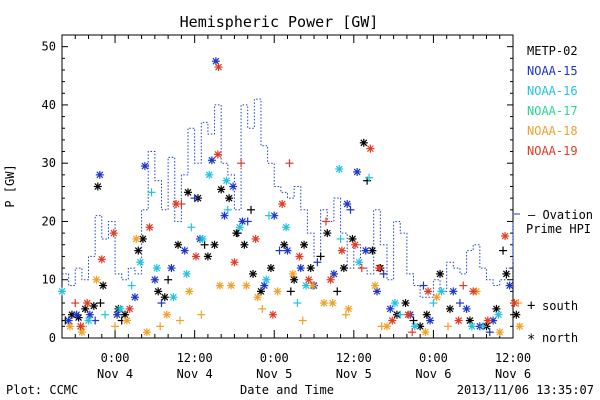  Describe the element at coordinates (49, 47) in the screenshot. I see `y-tick-label: 50` at that location.